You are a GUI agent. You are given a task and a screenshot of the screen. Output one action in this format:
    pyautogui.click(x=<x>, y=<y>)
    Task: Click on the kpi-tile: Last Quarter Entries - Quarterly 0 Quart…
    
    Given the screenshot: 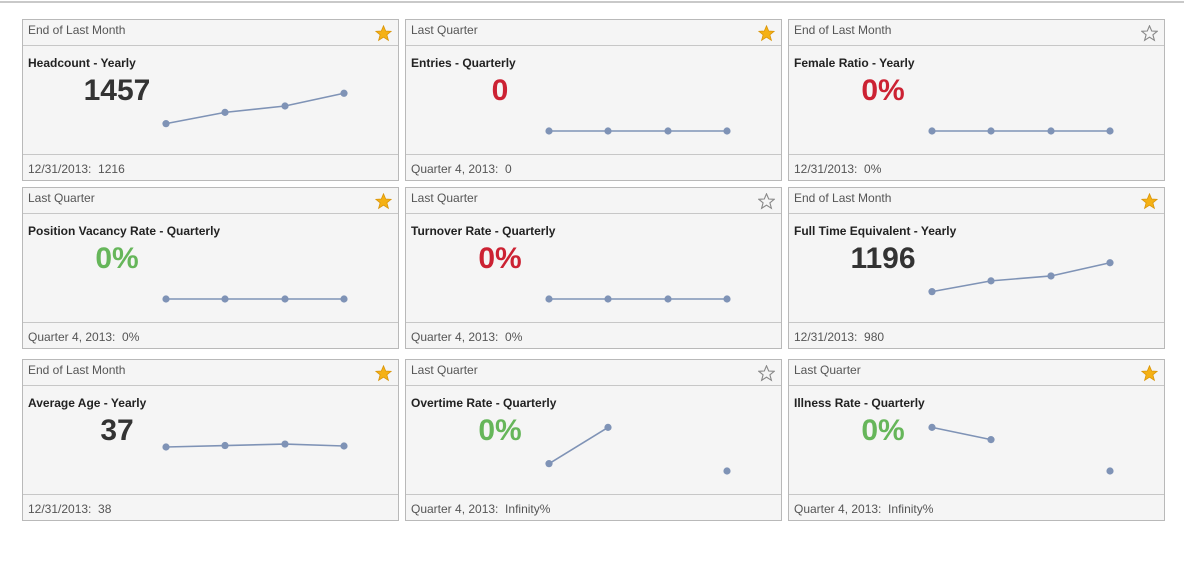 What is the action you would take?
    pyautogui.click(x=593, y=100)
    